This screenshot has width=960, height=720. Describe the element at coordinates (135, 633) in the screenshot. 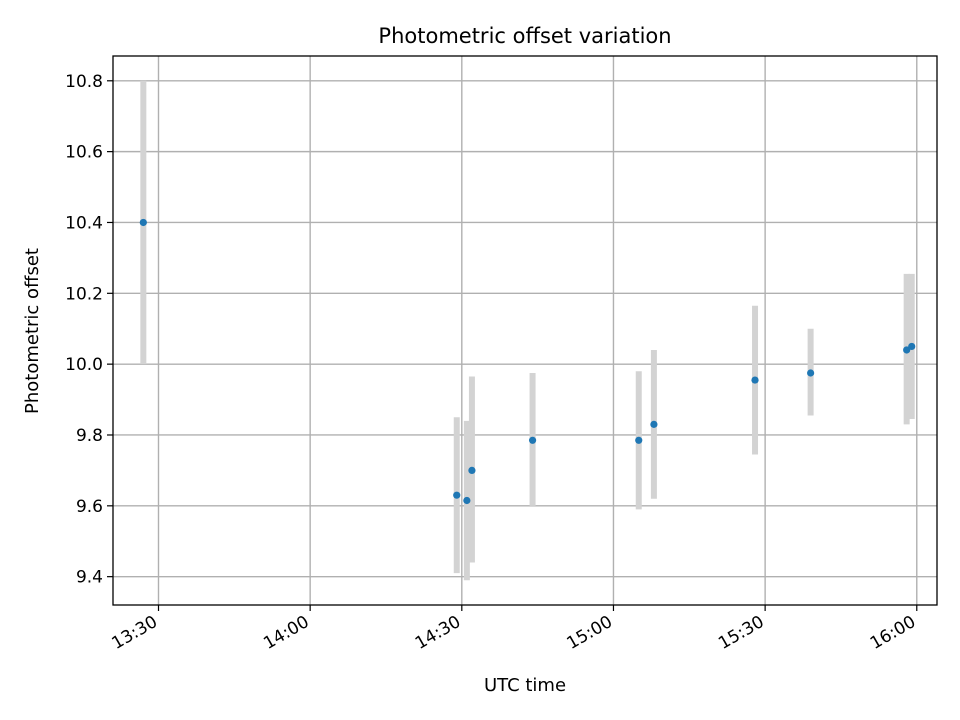

I see `x-tick-label: 13:30` at that location.